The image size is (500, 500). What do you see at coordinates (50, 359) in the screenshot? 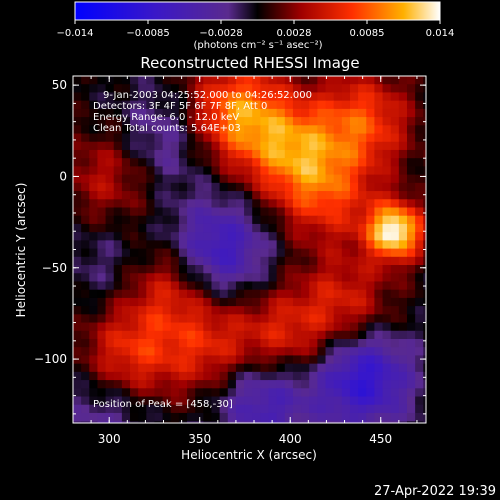
I see `y-tick-label: −100` at bounding box center [50, 359].